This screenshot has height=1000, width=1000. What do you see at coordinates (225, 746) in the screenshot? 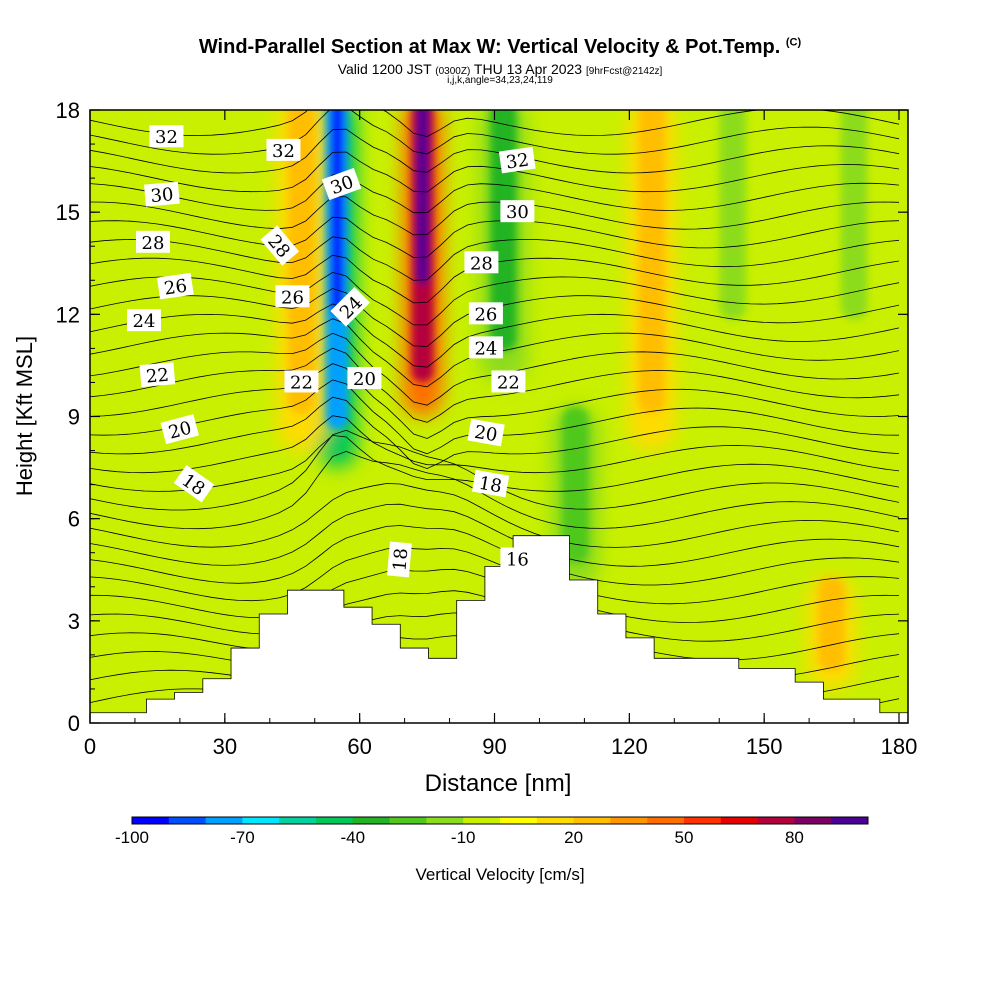
I see `x-tick-label: 30` at bounding box center [225, 746].